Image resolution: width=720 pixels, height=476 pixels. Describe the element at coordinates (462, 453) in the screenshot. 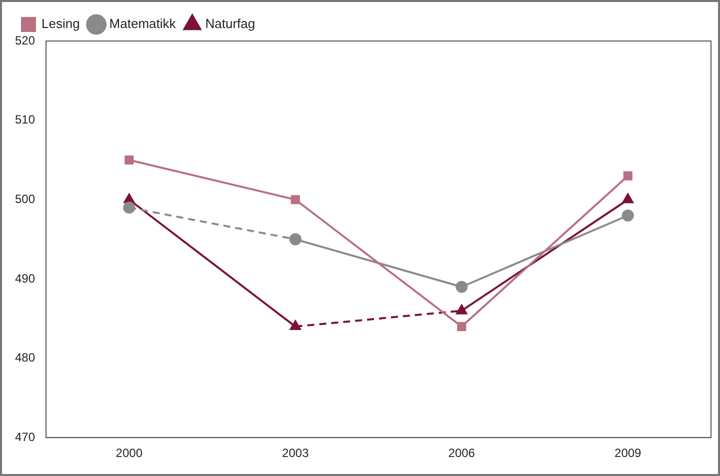

I see `x-tick-label: 2006` at that location.